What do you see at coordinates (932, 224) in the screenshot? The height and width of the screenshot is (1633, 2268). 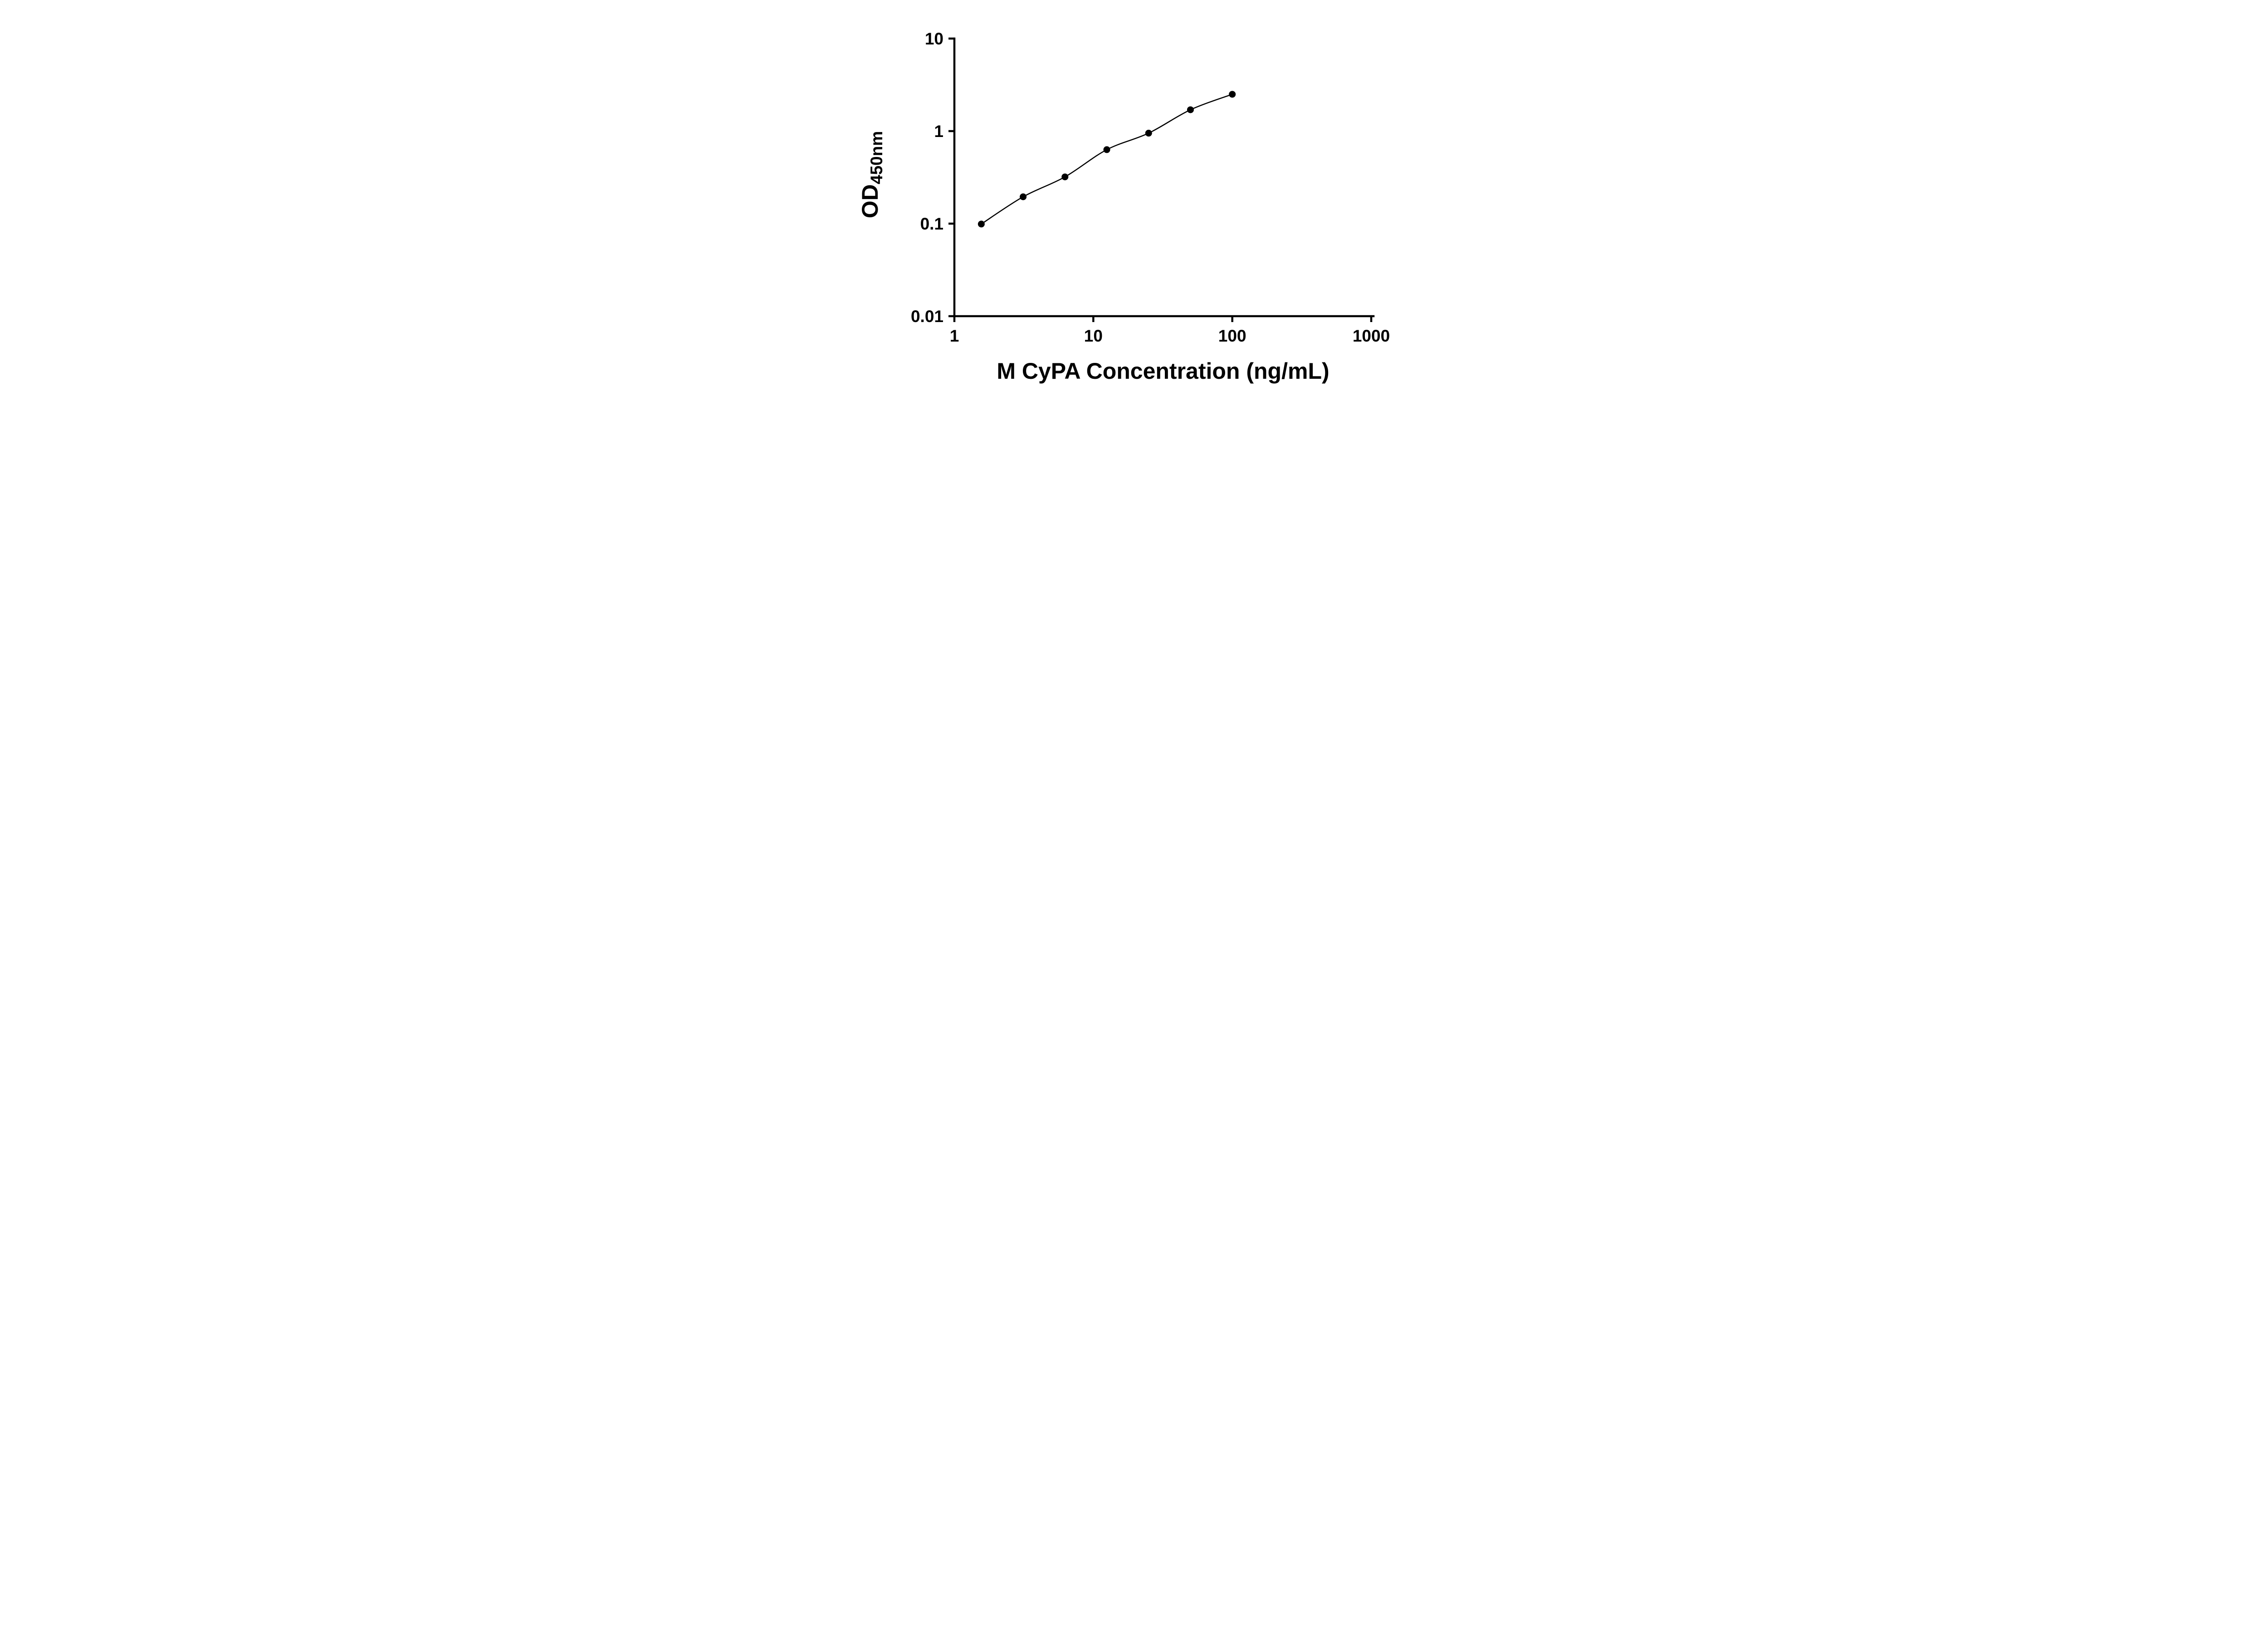 I see `y-axis-tick-label: 0.1` at bounding box center [932, 224].